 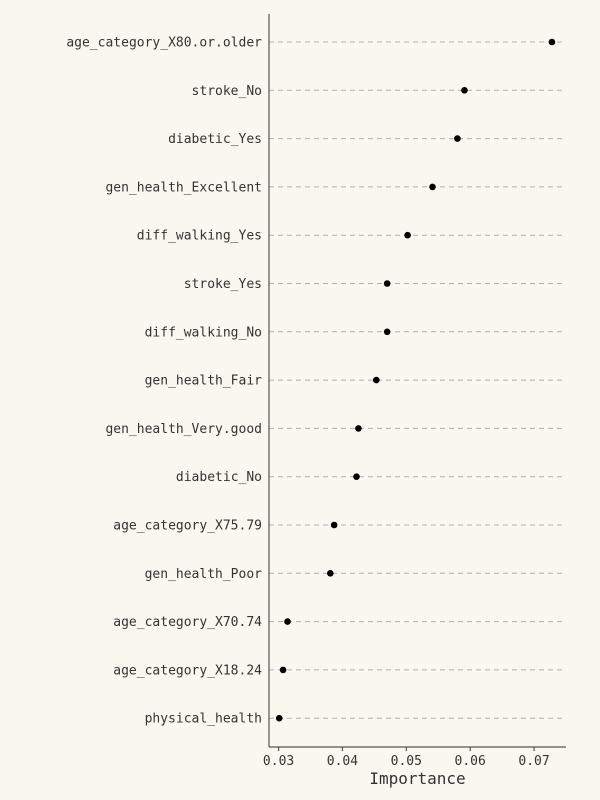 I want to click on category-label: age_category_X75.79, so click(x=187, y=526).